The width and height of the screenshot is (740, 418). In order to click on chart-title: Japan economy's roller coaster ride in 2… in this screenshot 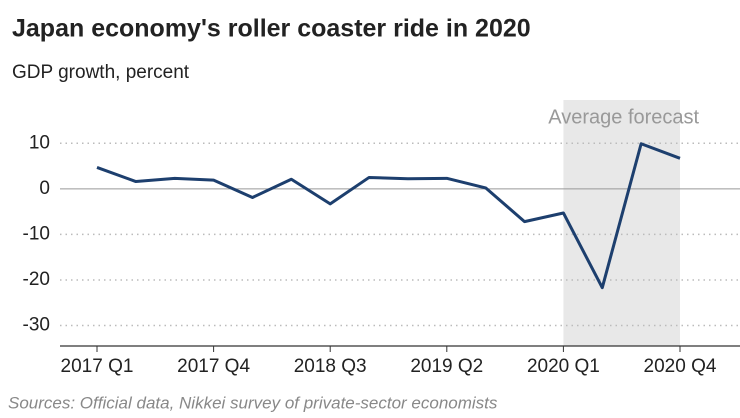, I will do `click(271, 29)`.